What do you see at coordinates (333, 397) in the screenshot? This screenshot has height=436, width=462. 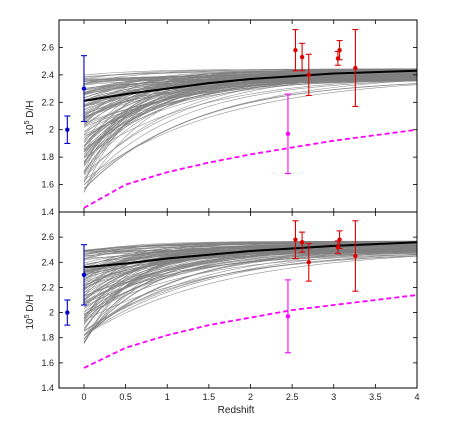 I see `x-tick-label: 3` at bounding box center [333, 397].